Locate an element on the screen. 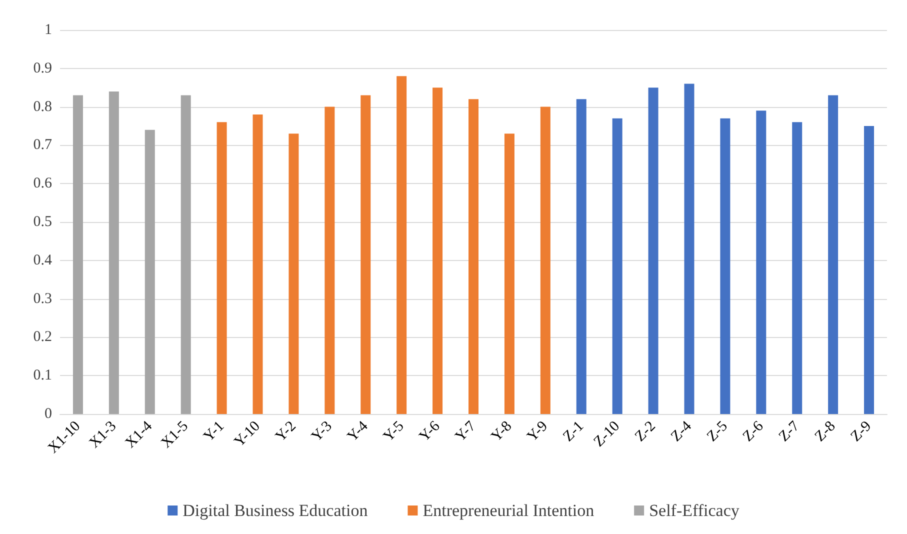 Image resolution: width=907 pixels, height=534 pixels. x-tick-label: Z-2 is located at coordinates (645, 431).